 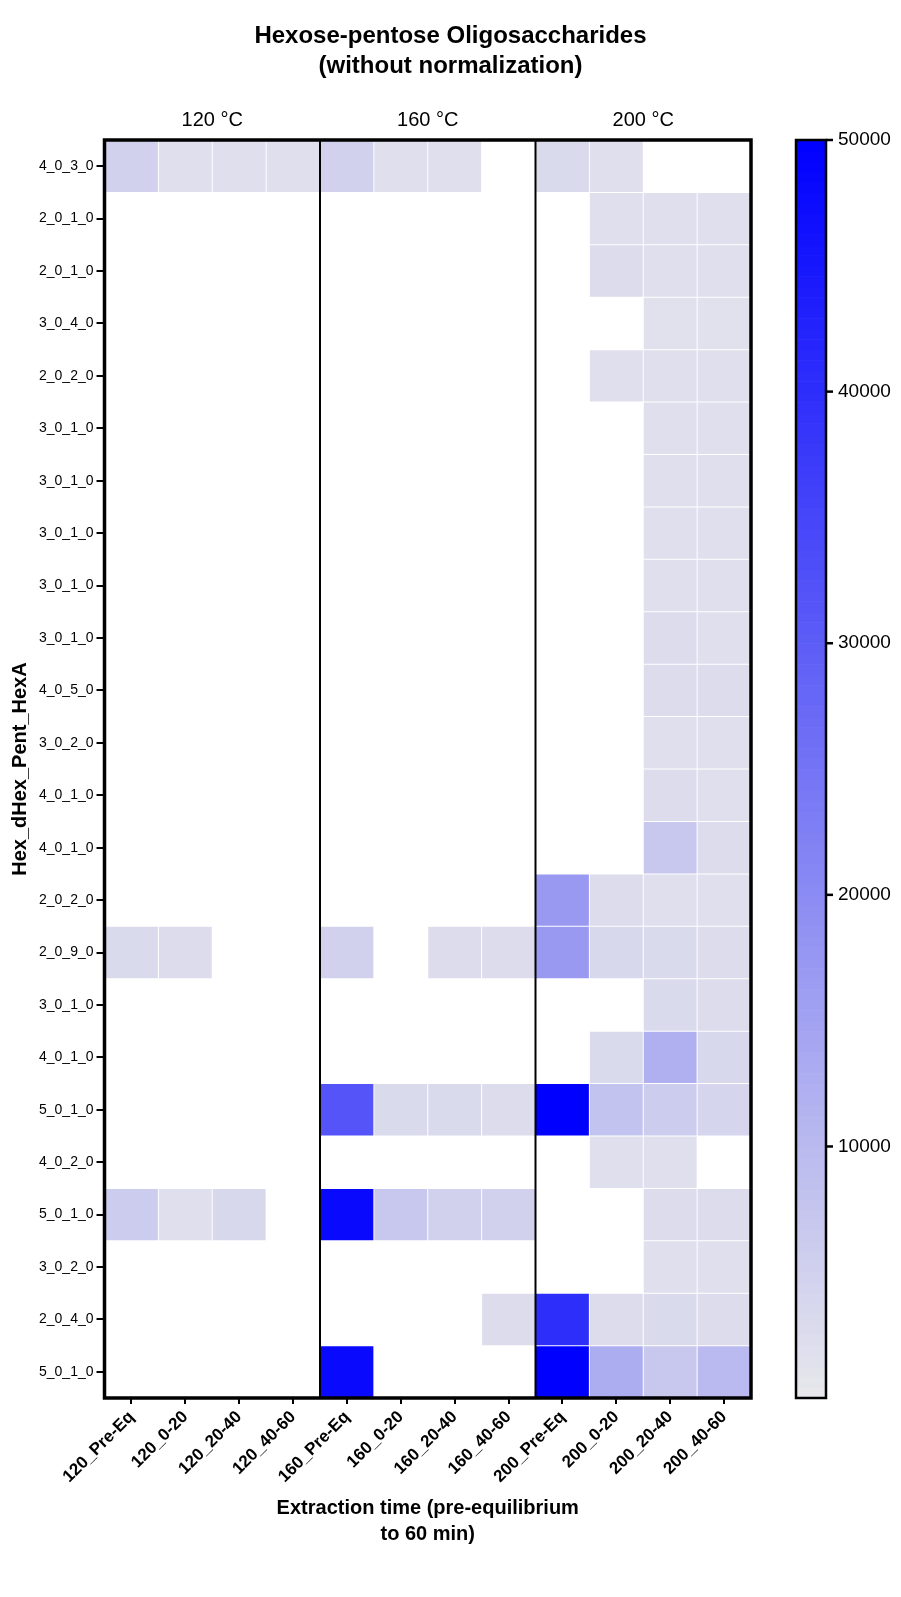 What do you see at coordinates (427, 1520) in the screenshot?
I see `x-axis-title: Extraction time (pre-equilibrium to 60 min)` at bounding box center [427, 1520].